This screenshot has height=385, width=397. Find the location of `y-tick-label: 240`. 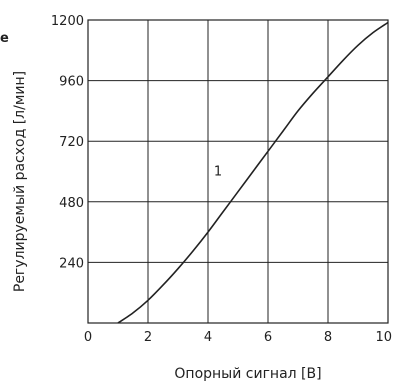

y-tick-label: 240 is located at coordinates (71, 263).